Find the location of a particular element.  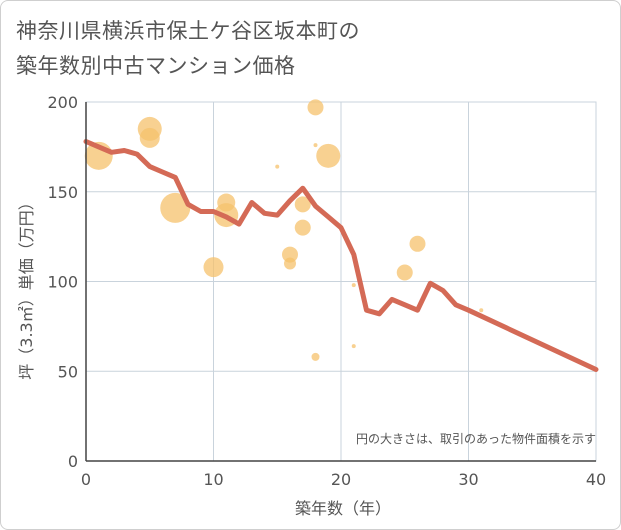

y-tick-label: 50 is located at coordinates (68, 371).